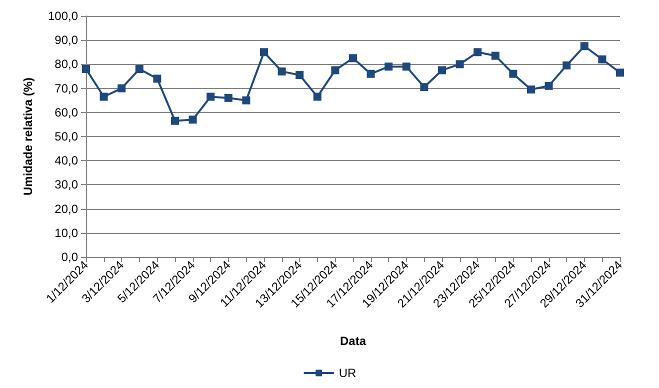 The width and height of the screenshot is (659, 388). I want to click on y-tick-label: 50,0, so click(66, 137).